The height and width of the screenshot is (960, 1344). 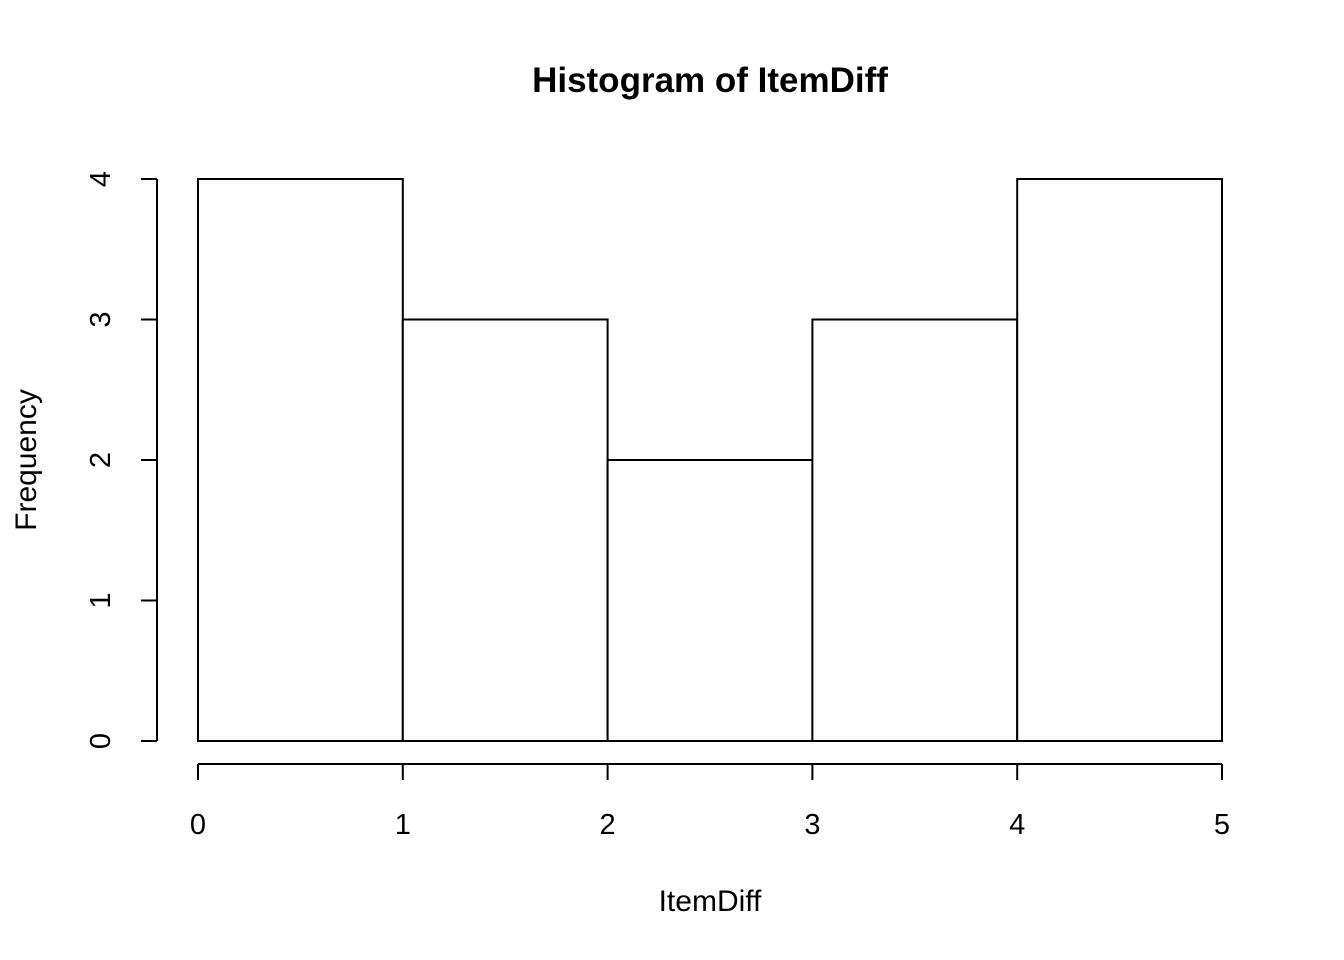 I want to click on x-tick-label-3: 3, so click(x=812, y=825).